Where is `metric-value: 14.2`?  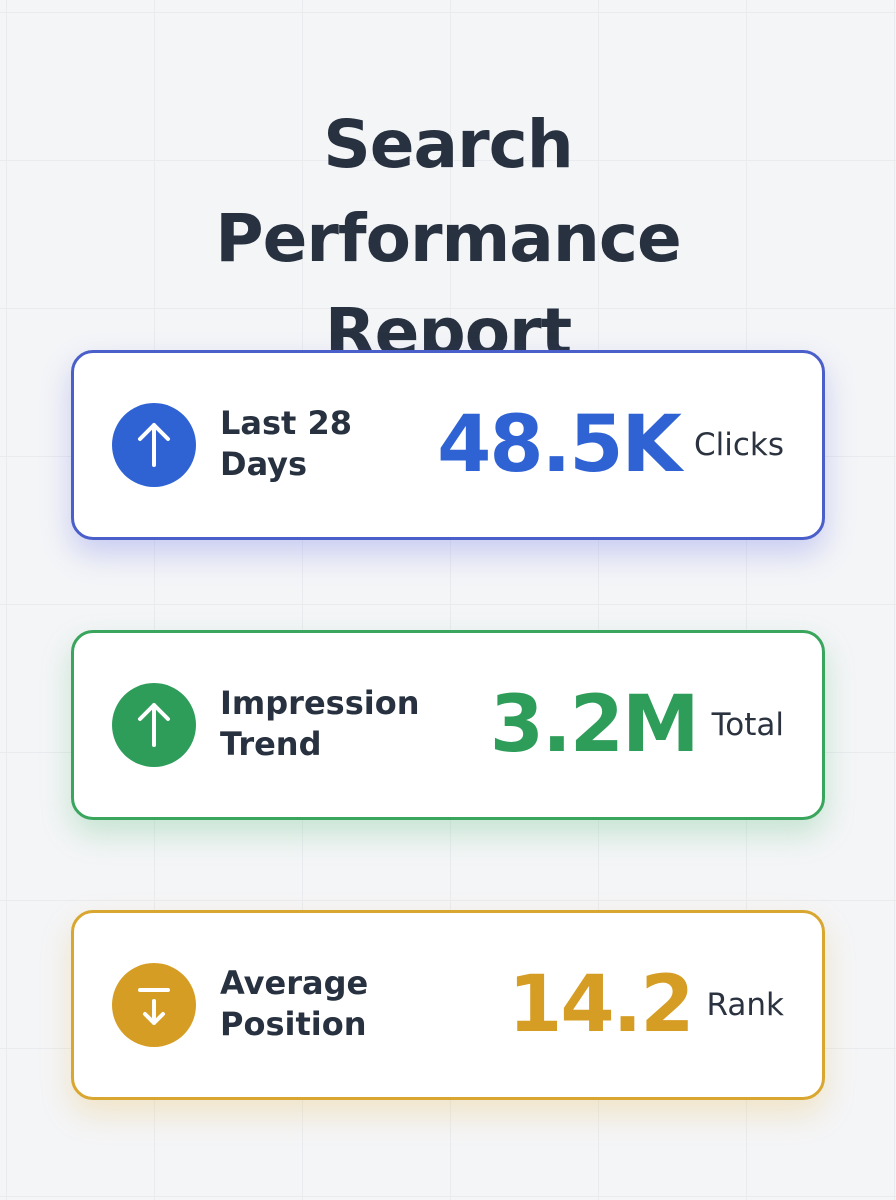
metric-value: 14.2 is located at coordinates (601, 1005).